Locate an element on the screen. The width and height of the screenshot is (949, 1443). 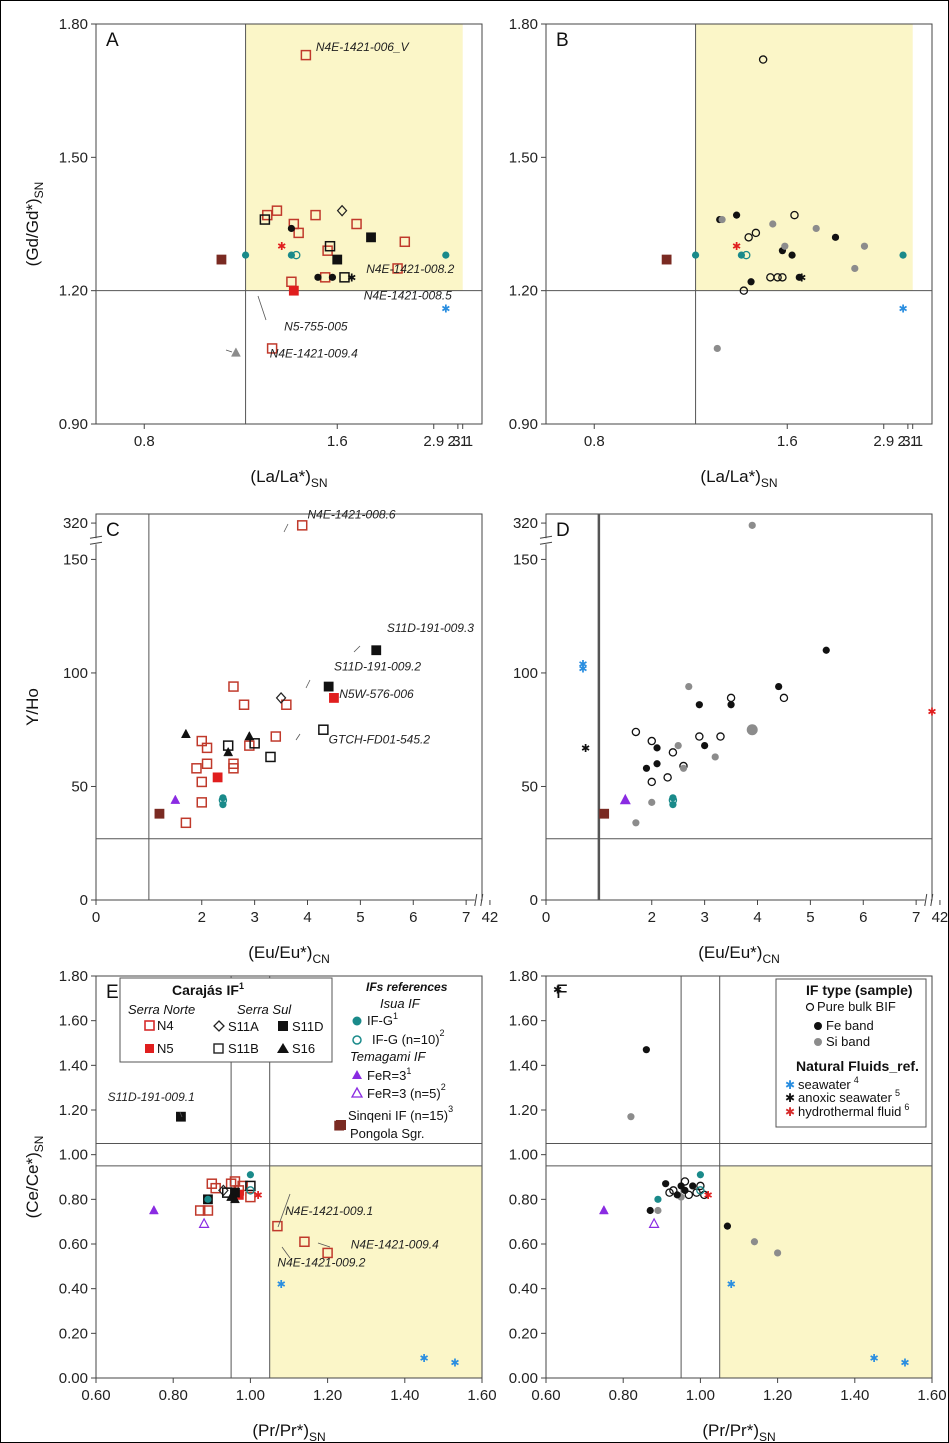
x-axis-label: (Eu/Eu*)CN is located at coordinates (739, 954).